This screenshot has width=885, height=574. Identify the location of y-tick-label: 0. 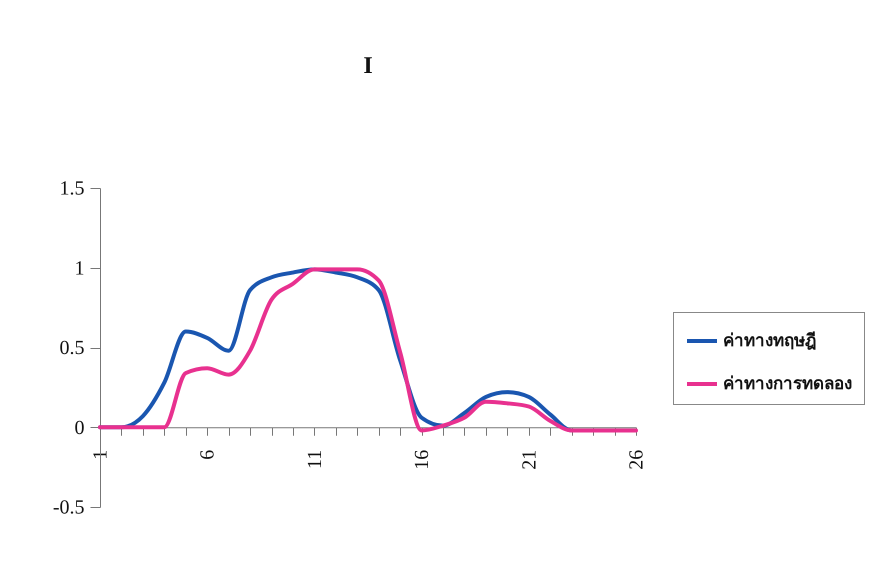
(79, 427).